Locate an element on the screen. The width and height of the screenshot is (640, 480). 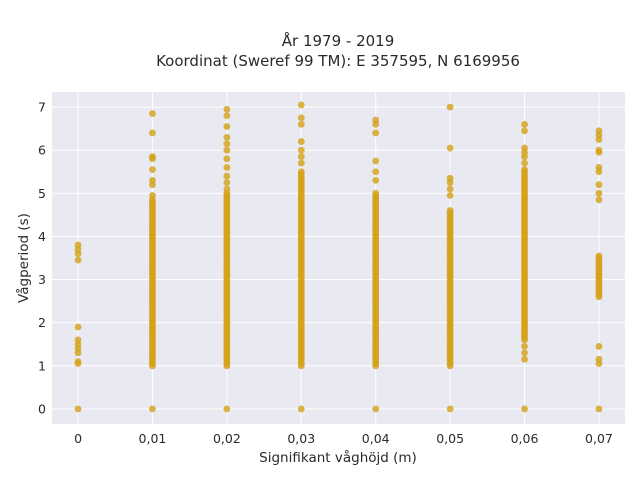
x-tick-label: 0,01 is located at coordinates (153, 438).